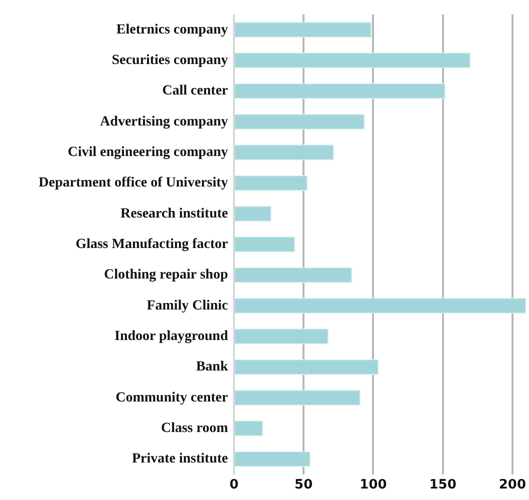 This screenshot has width=529, height=500. I want to click on y-tick-label: Private institute, so click(180, 459).